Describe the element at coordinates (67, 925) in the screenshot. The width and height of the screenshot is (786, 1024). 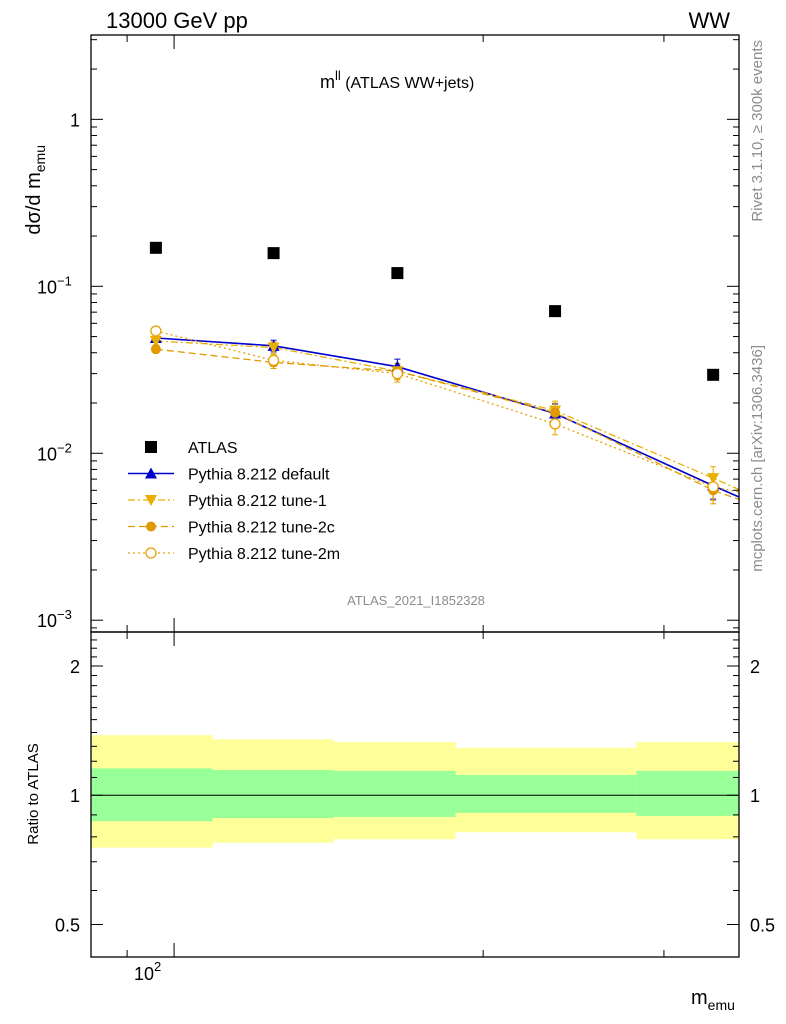
I see `ratio-y-tick-label-left: 0.5` at that location.